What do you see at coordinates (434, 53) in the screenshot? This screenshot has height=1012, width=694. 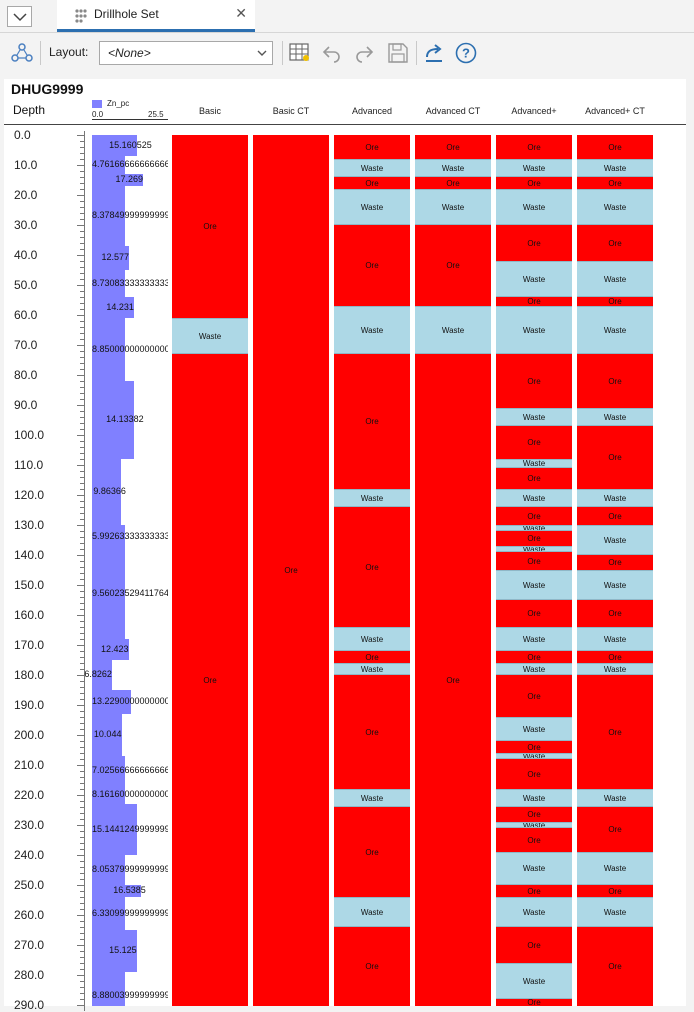 I see `export-icon` at bounding box center [434, 53].